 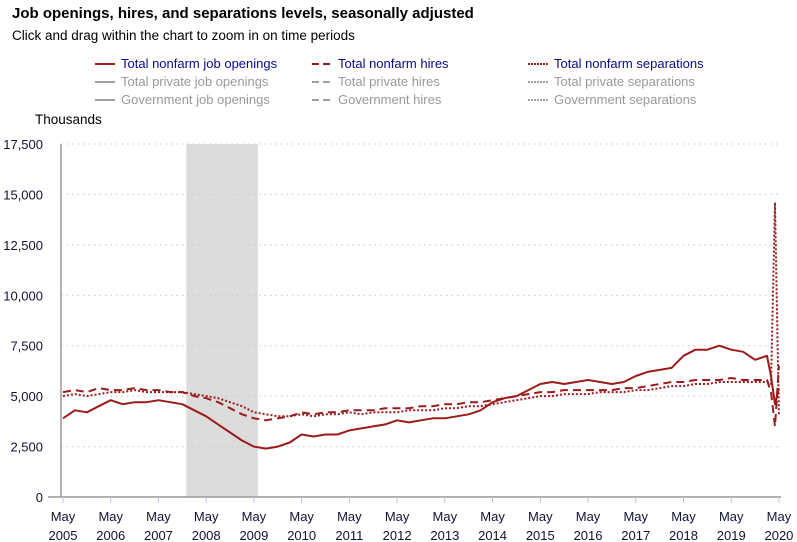 I want to click on y-axis-label: Thousands, so click(x=68, y=119).